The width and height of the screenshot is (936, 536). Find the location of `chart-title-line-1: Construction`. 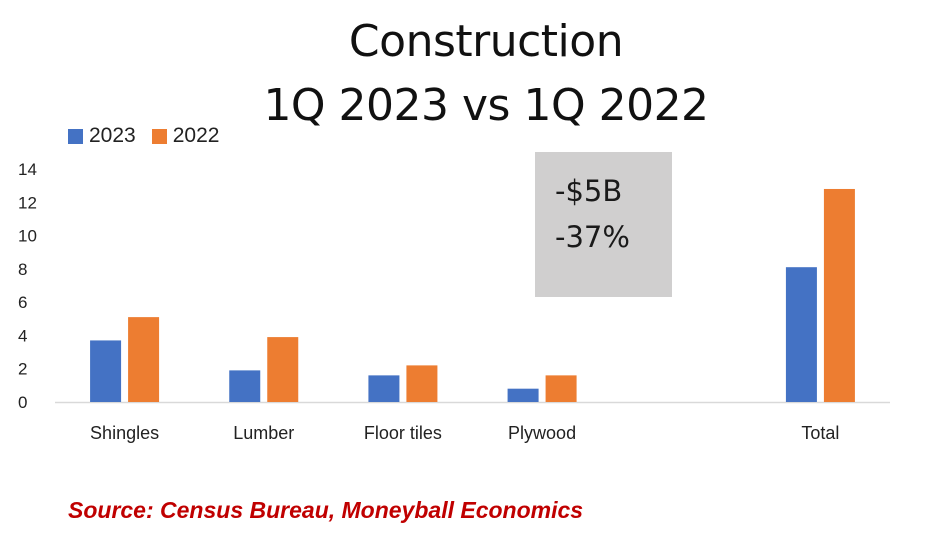

chart-title-line-1: Construction is located at coordinates (486, 41).